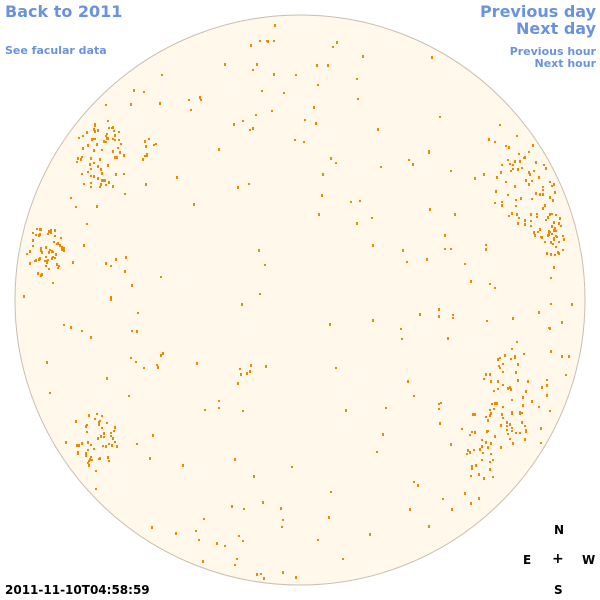 This screenshot has height=600, width=600. Describe the element at coordinates (77, 590) in the screenshot. I see `observation-timestamp: 2011-11-10T04:58:59` at that location.